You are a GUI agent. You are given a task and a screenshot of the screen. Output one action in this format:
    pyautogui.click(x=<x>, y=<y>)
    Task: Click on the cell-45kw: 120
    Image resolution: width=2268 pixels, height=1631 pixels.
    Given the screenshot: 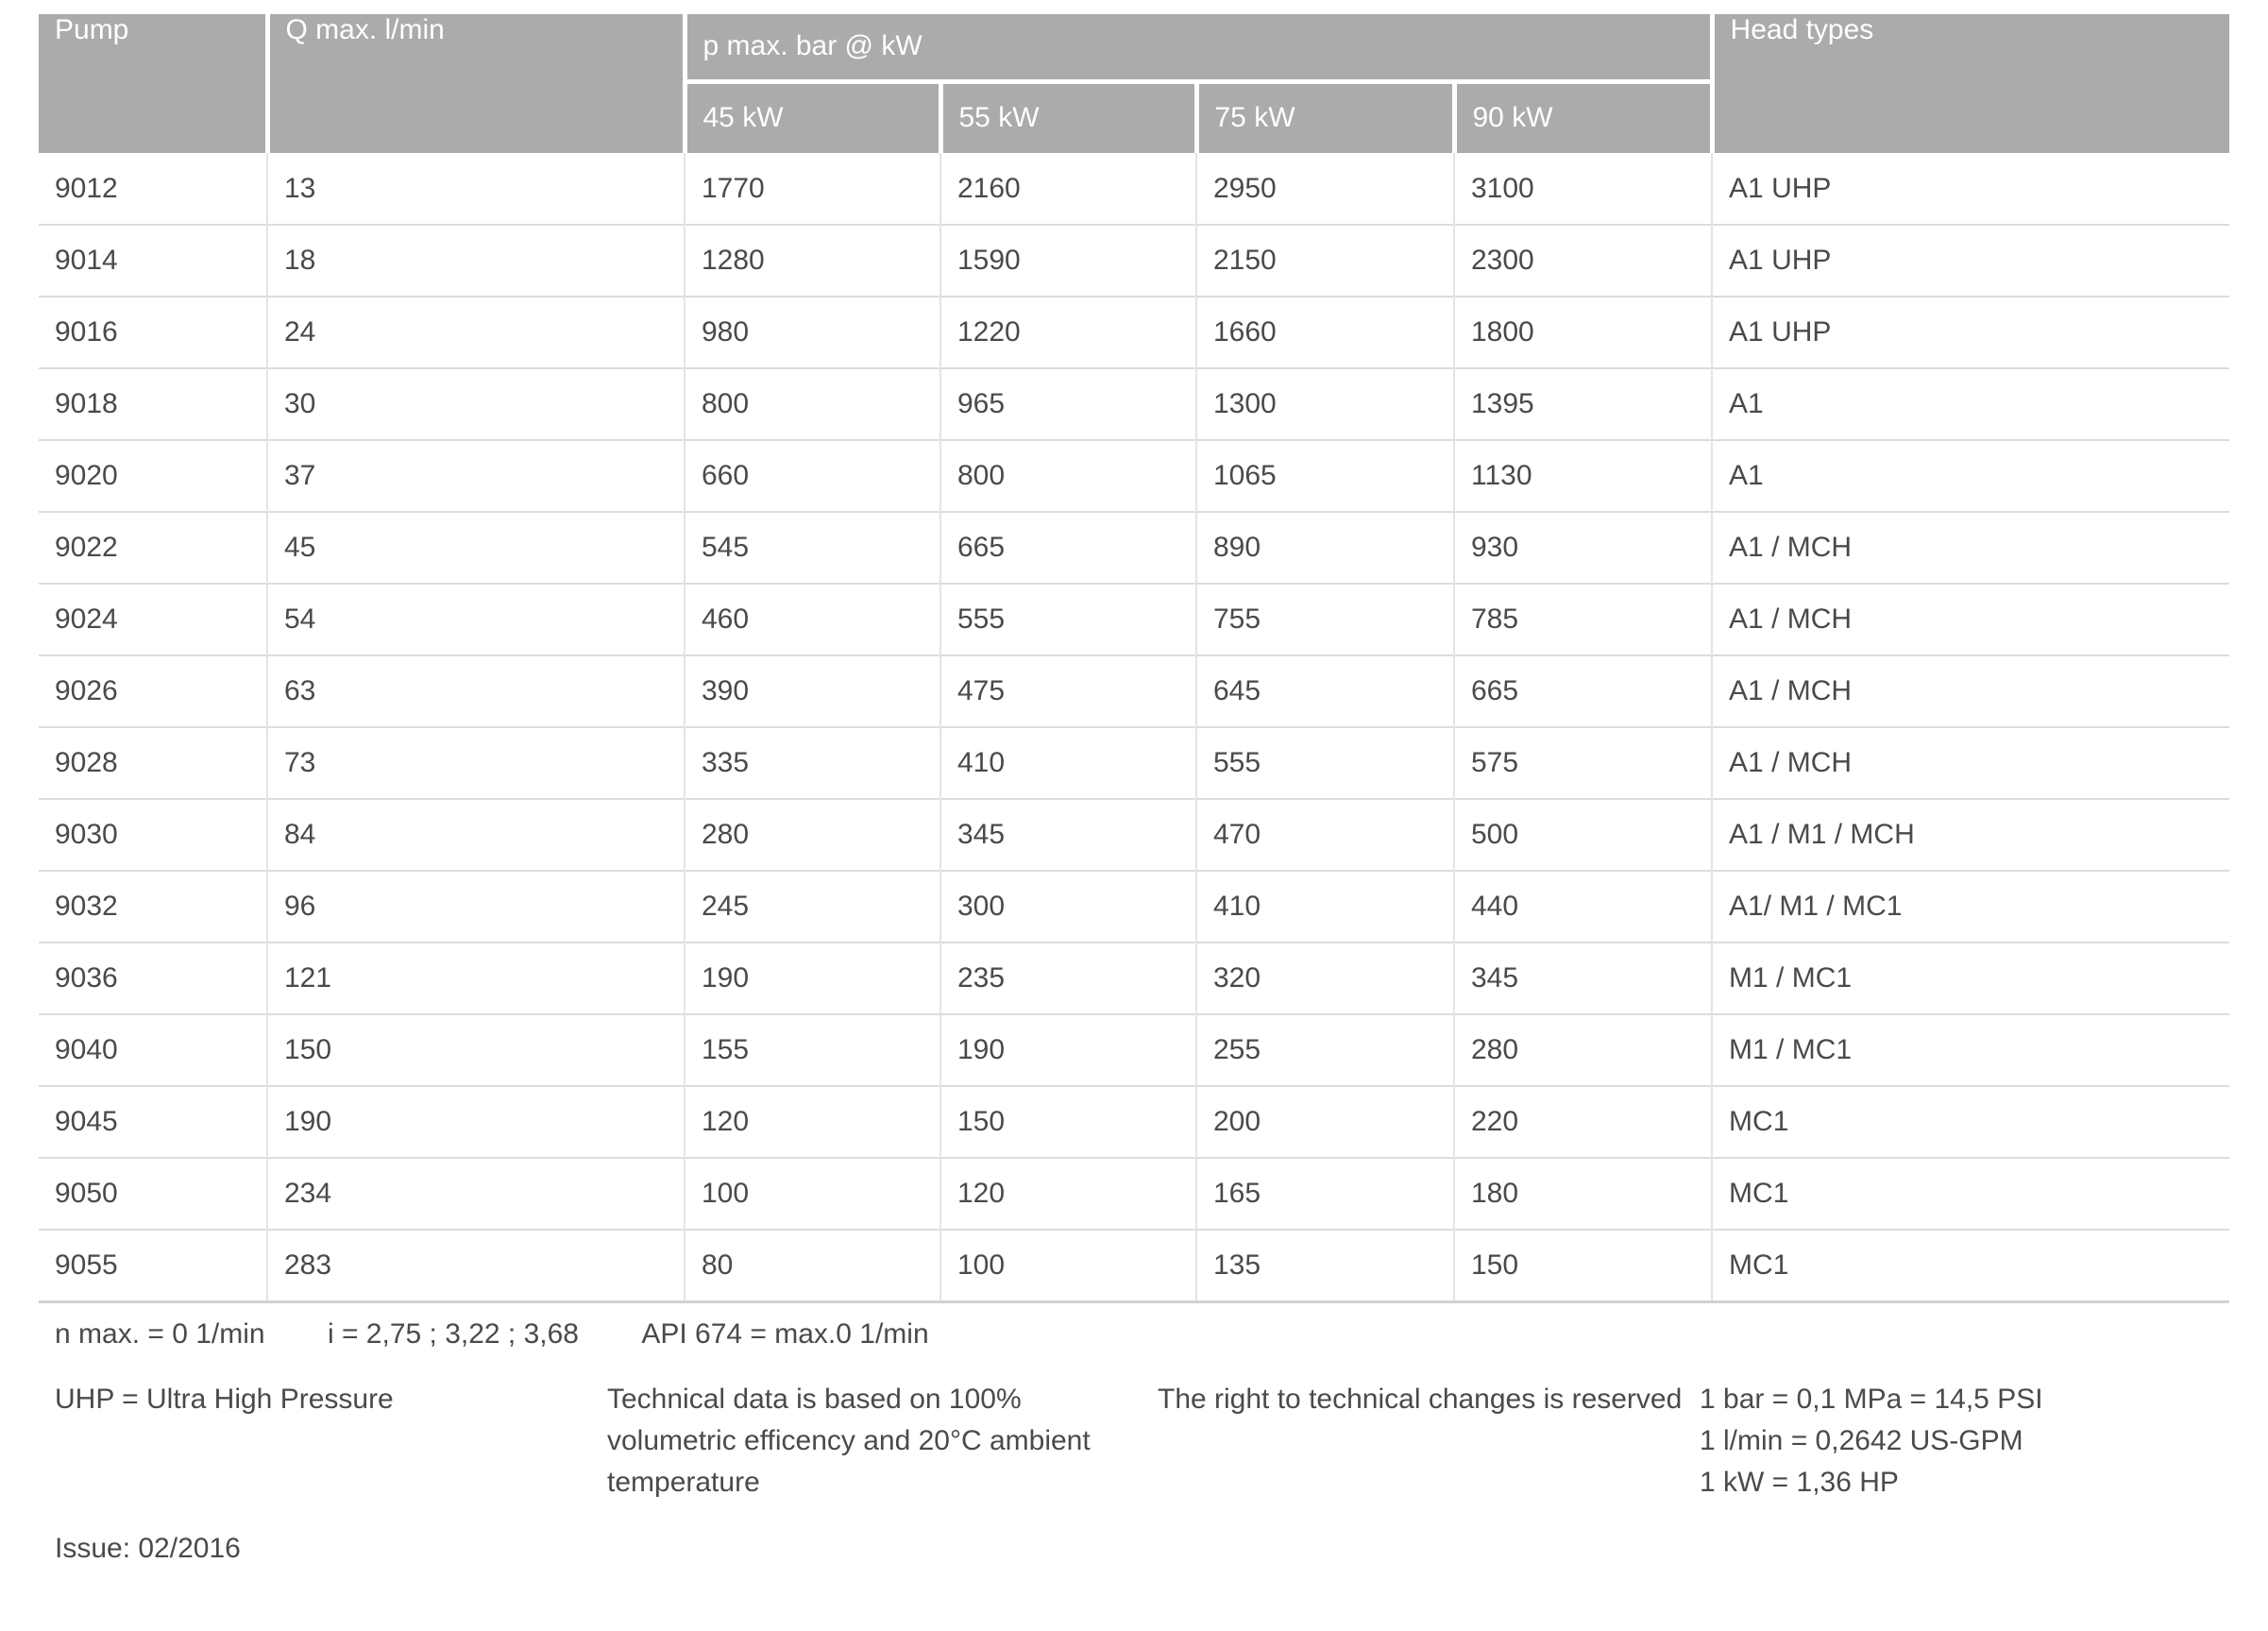 What is the action you would take?
    pyautogui.click(x=812, y=1121)
    